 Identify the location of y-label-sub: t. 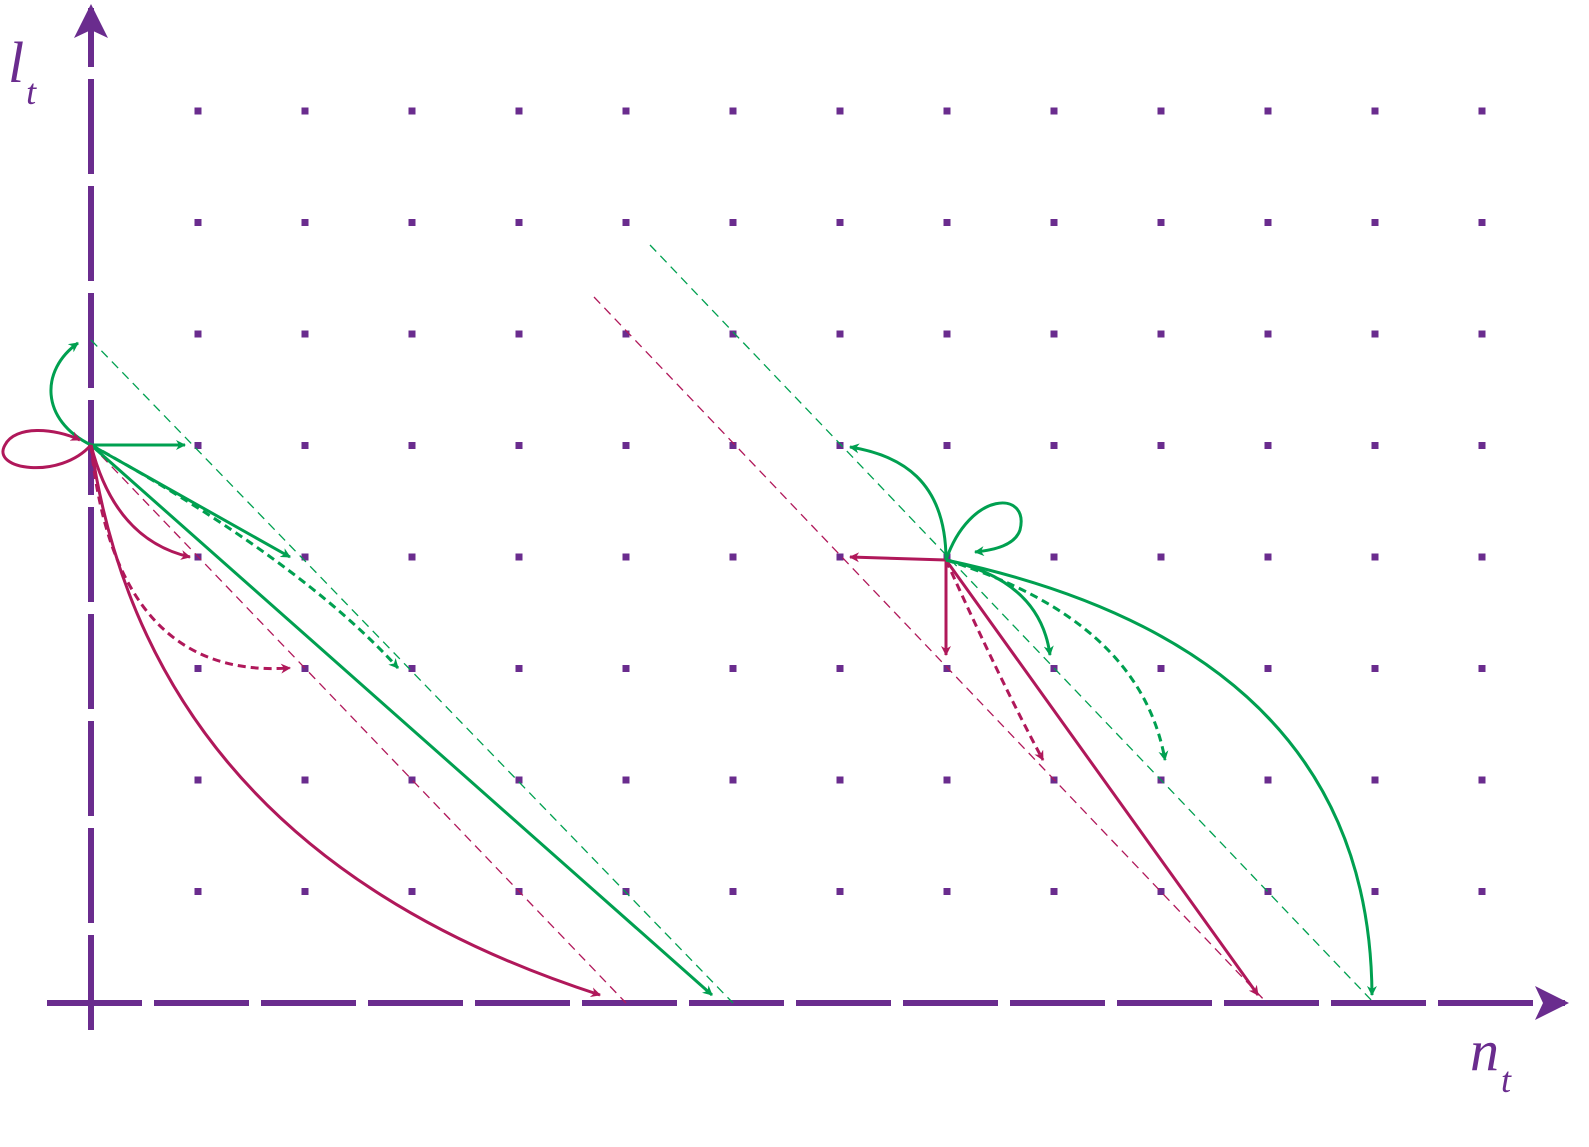
(31, 92).